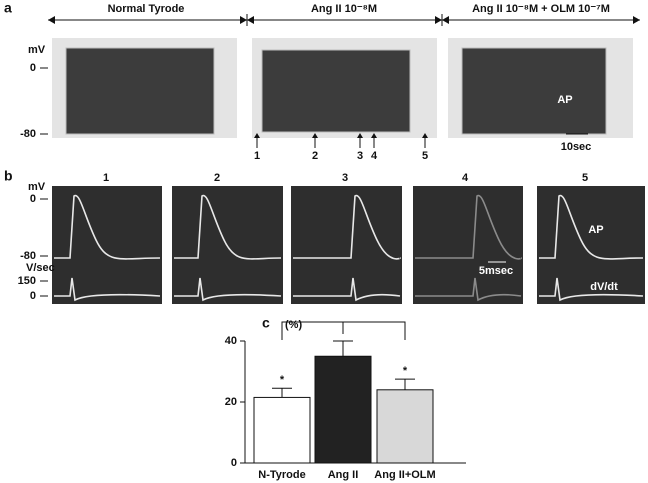  What do you see at coordinates (374, 156) in the screenshot?
I see `marker: 4` at bounding box center [374, 156].